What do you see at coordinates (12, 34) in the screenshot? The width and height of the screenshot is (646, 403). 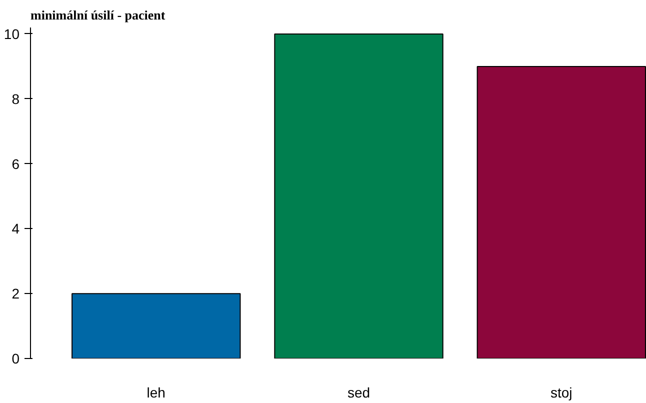 I see `y-tick-label: 10` at bounding box center [12, 34].